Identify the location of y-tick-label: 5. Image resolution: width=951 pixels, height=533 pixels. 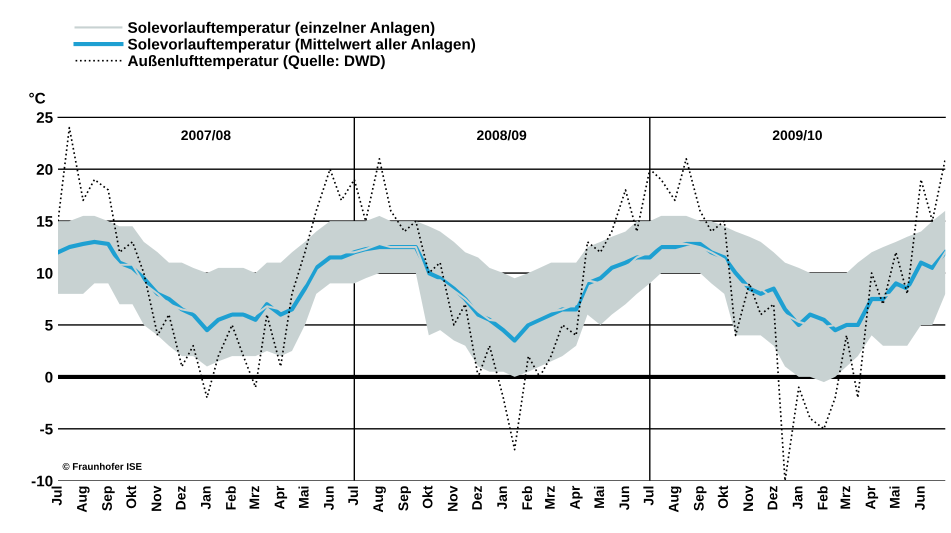
(49, 325).